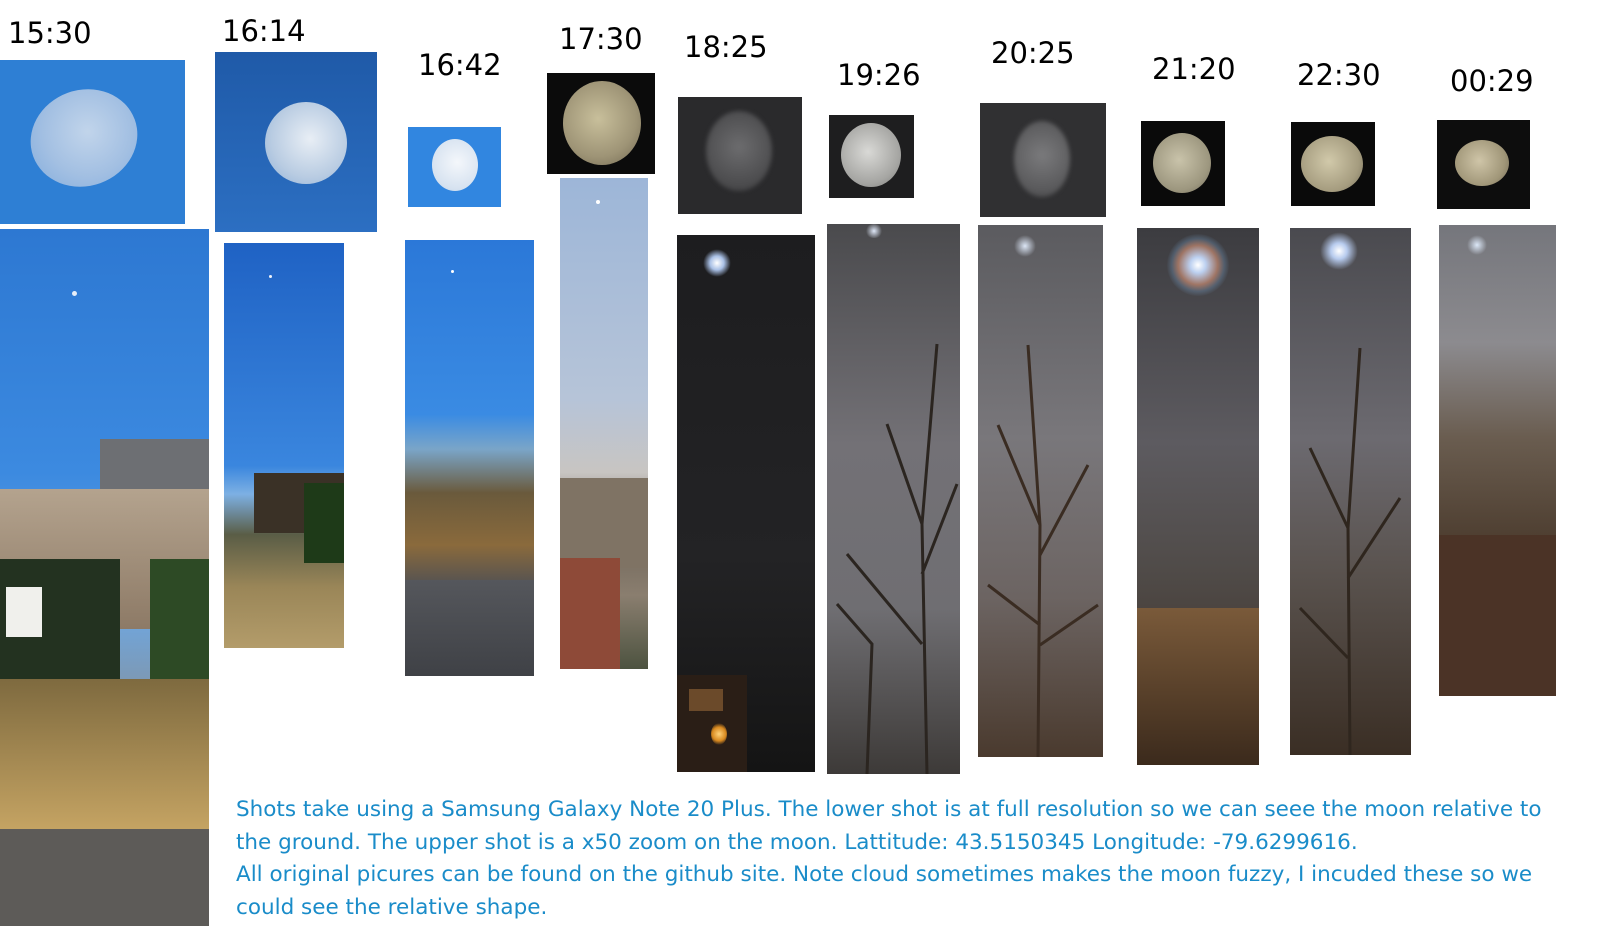 Image resolution: width=1600 pixels, height=948 pixels. I want to click on time-label-9: 22:30, so click(1339, 75).